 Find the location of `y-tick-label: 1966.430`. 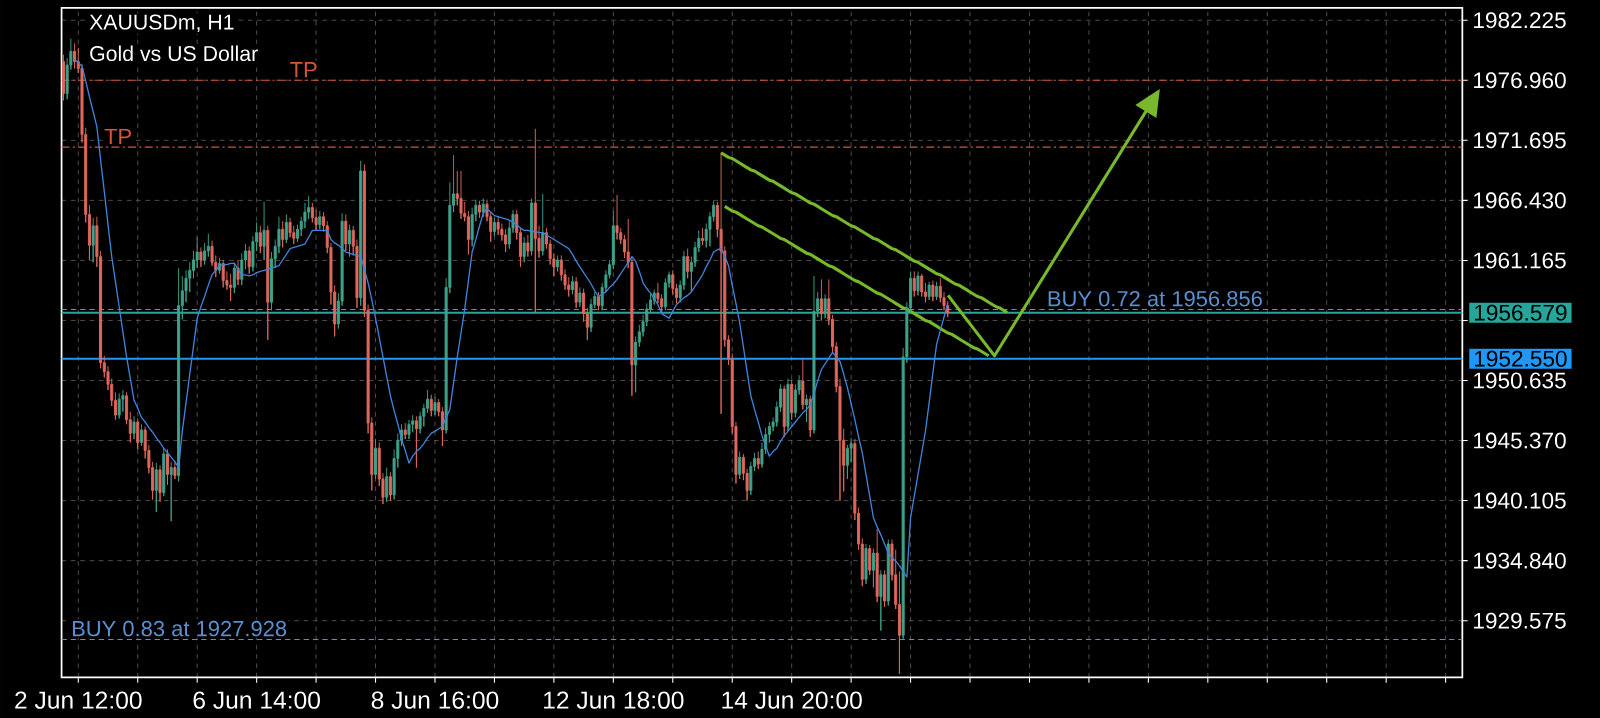

y-tick-label: 1966.430 is located at coordinates (1520, 200).